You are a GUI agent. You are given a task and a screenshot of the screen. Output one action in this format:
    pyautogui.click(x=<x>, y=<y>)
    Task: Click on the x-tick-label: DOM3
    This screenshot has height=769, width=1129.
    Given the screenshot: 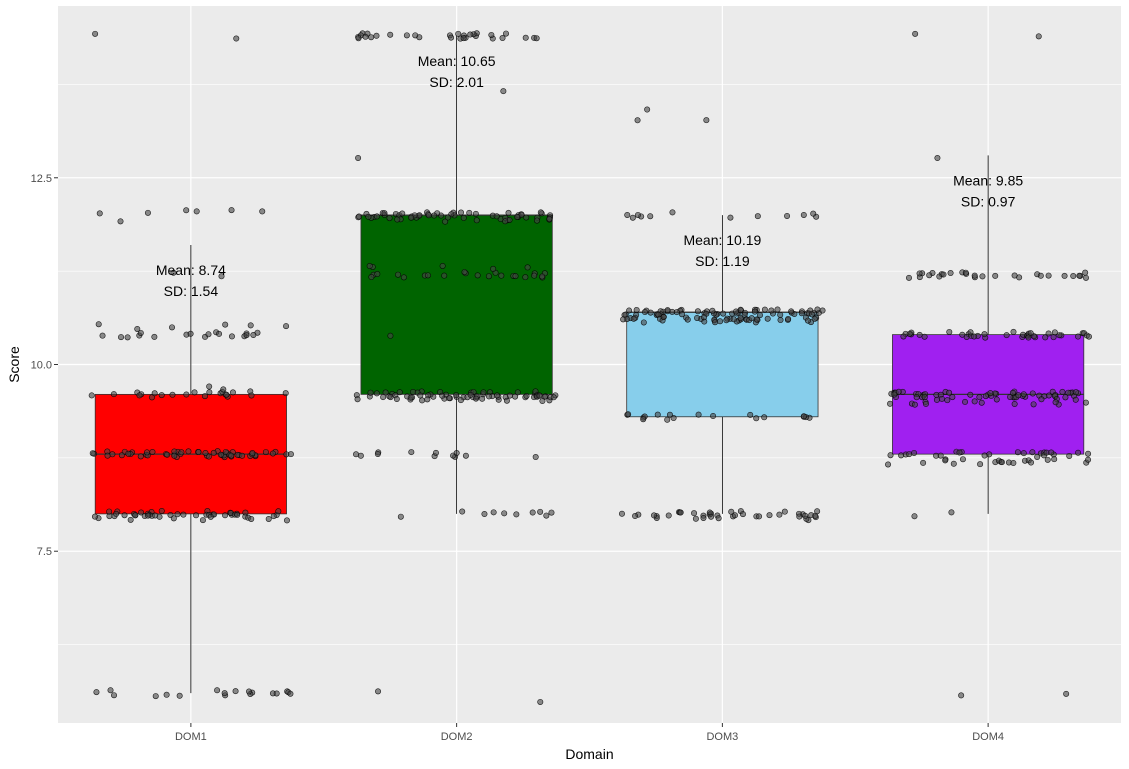 What is the action you would take?
    pyautogui.click(x=722, y=737)
    